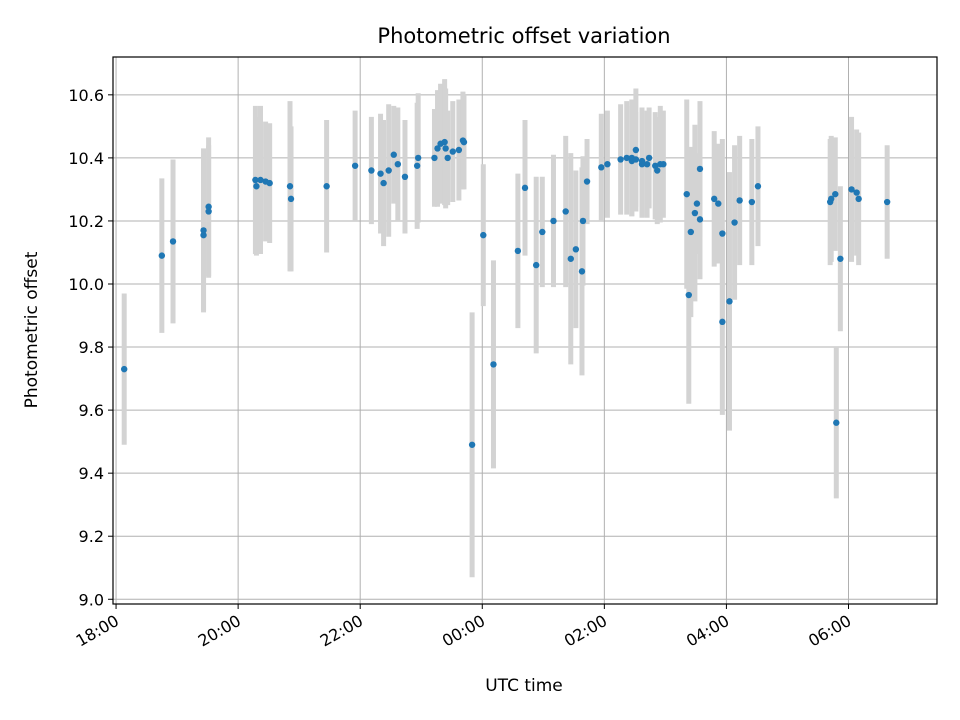 Image resolution: width=960 pixels, height=720 pixels. Describe the element at coordinates (91, 473) in the screenshot. I see `y-tick-label: 9.4` at that location.